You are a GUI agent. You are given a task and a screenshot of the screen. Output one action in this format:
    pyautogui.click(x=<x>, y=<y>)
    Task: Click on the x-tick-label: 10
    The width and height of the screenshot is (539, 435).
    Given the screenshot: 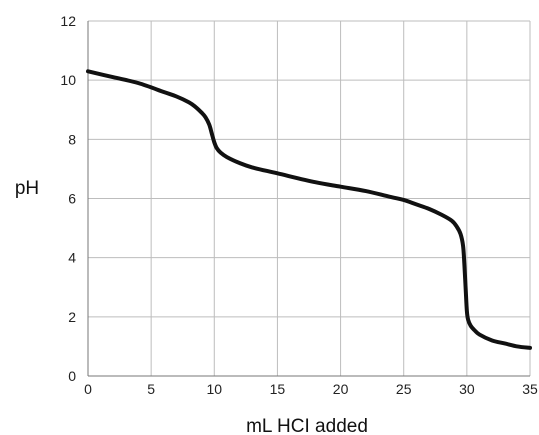 What is the action you would take?
    pyautogui.click(x=214, y=389)
    